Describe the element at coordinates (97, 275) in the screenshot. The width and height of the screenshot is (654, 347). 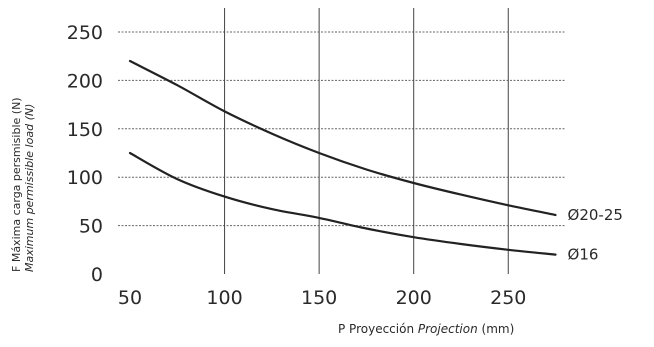
I see `y-tick-label: 0` at that location.